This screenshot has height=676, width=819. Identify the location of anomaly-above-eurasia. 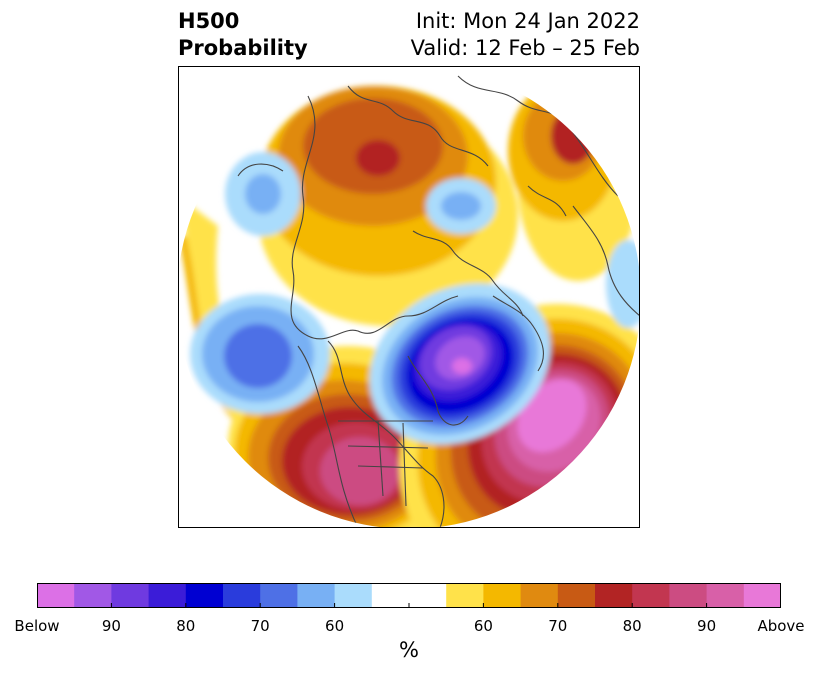
(388, 206).